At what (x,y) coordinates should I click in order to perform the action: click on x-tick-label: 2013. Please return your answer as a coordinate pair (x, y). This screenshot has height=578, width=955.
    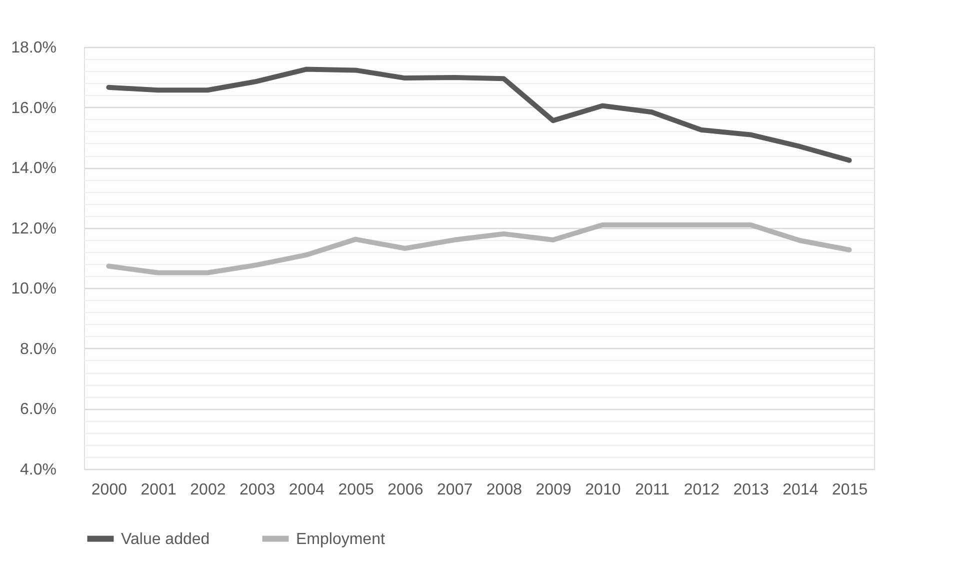
    Looking at the image, I should click on (751, 490).